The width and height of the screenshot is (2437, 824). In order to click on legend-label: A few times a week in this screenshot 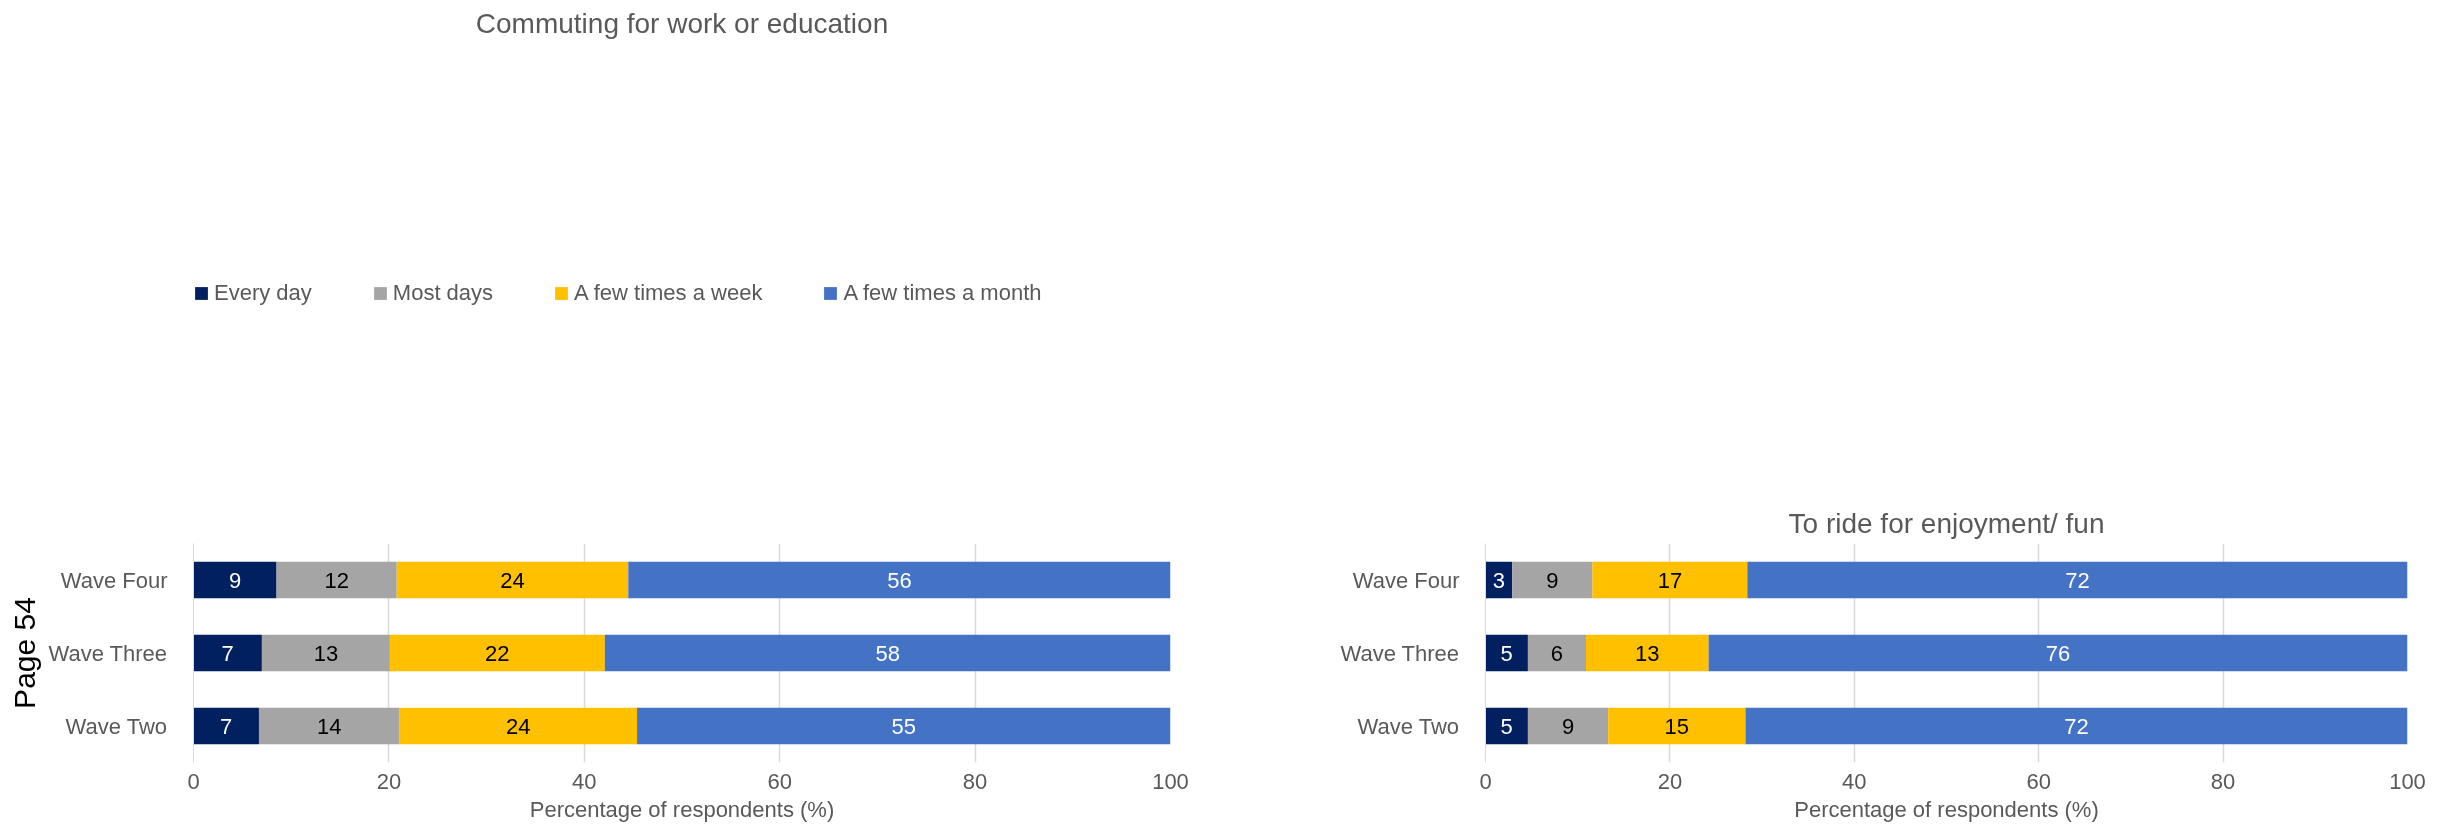, I will do `click(668, 293)`.